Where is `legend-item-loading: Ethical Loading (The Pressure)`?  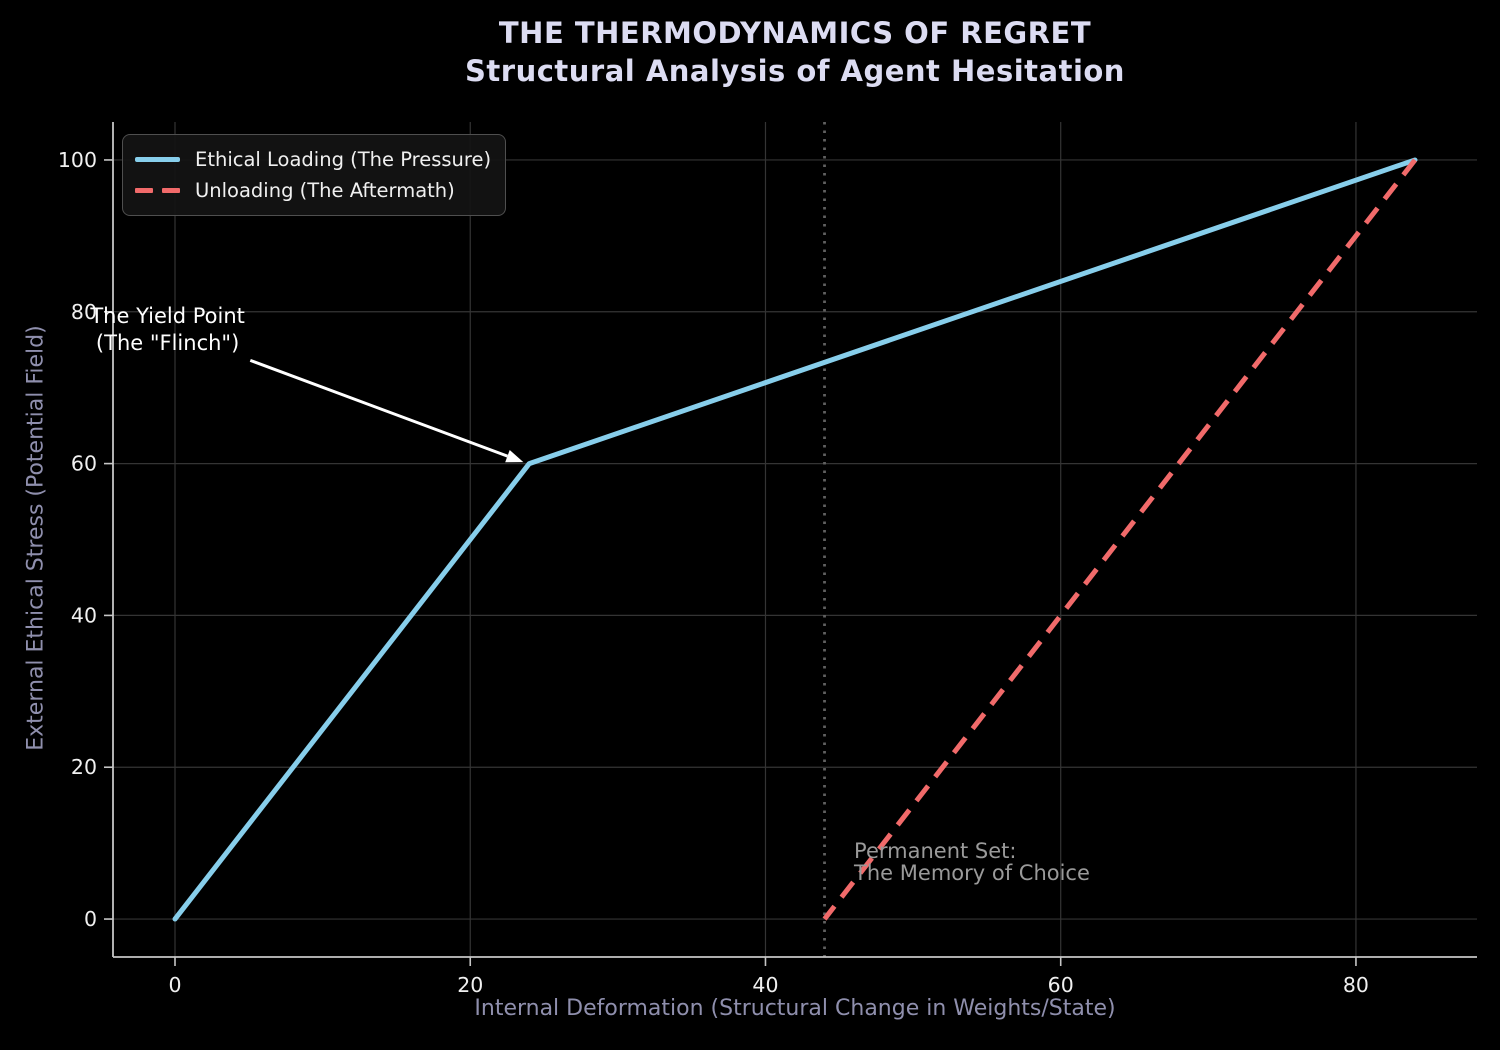
legend-item-loading: Ethical Loading (The Pressure) is located at coordinates (313, 159).